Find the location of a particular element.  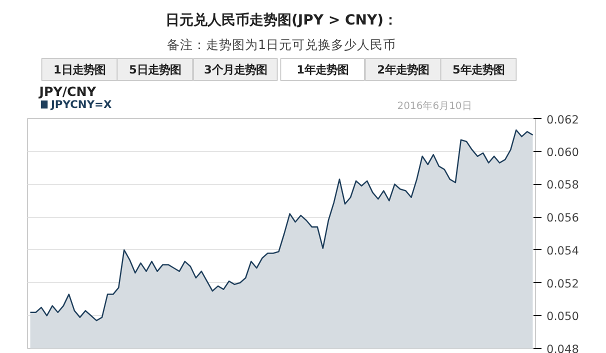

text: 1年走势图 is located at coordinates (322, 69).